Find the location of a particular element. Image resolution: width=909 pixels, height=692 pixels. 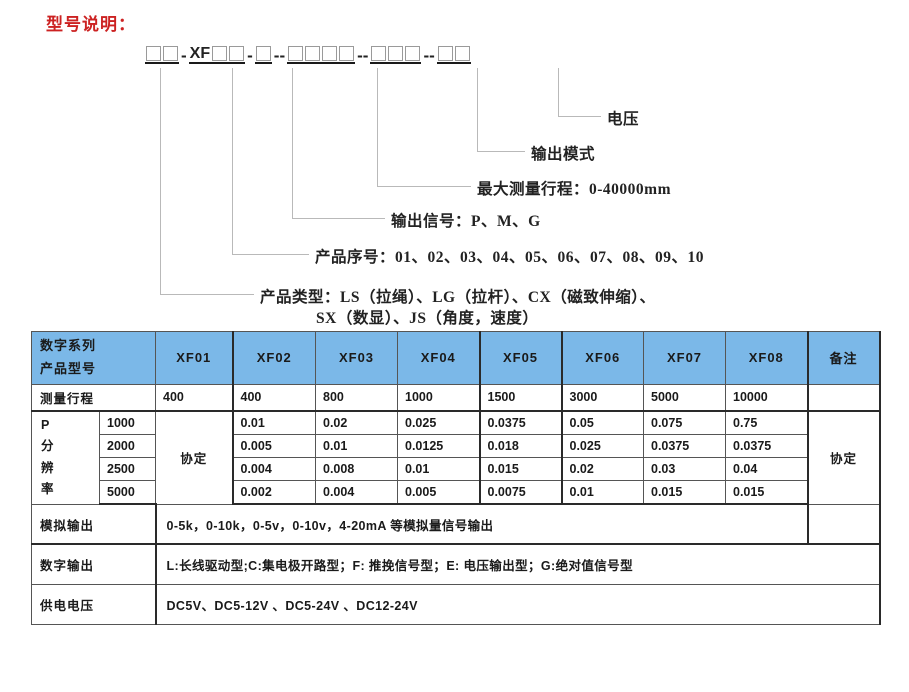

callout-product-type-label-line2: SX（数显）、JS（角度，速度） is located at coordinates (427, 318).